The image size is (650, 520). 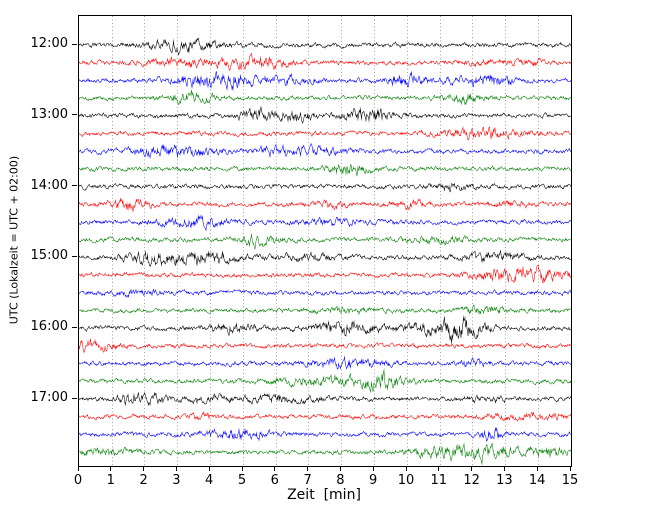 I want to click on x-tick-label: 10, so click(x=406, y=480).